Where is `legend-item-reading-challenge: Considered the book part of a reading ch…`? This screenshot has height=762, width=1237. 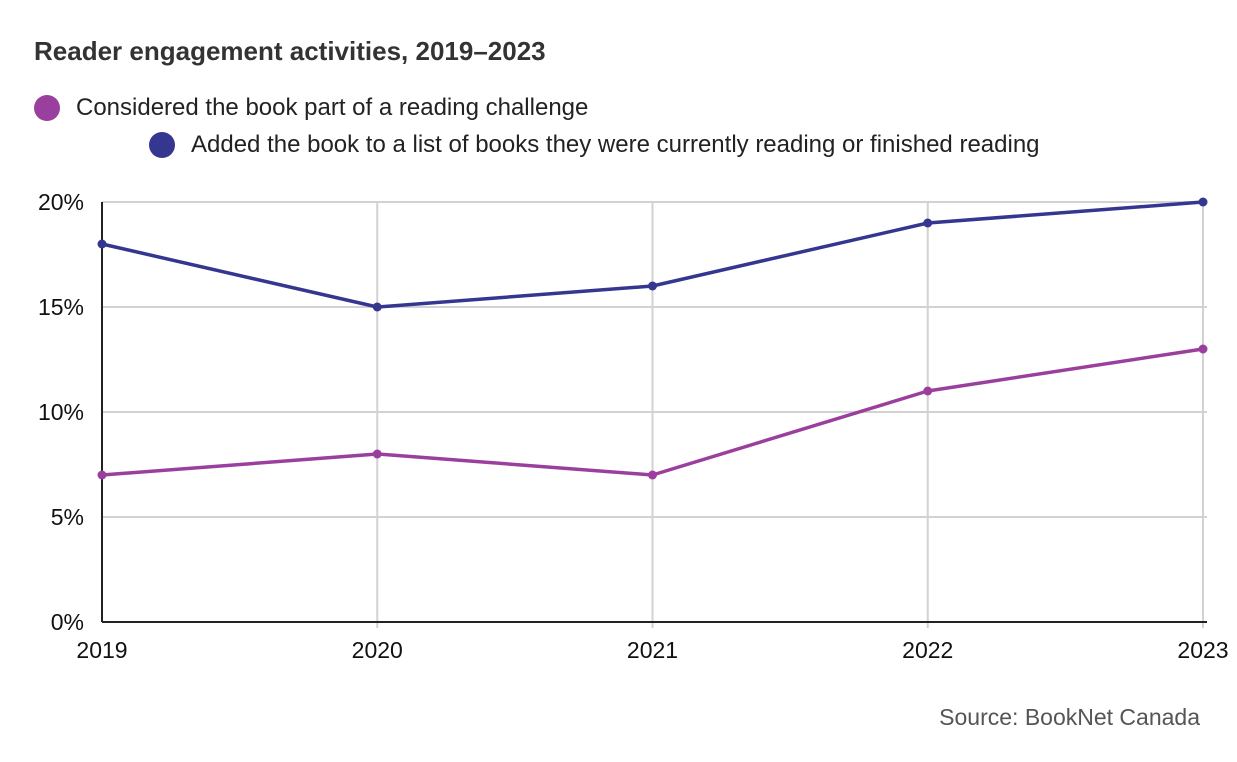
legend-item-reading-challenge: Considered the book part of a reading ch… is located at coordinates (311, 108).